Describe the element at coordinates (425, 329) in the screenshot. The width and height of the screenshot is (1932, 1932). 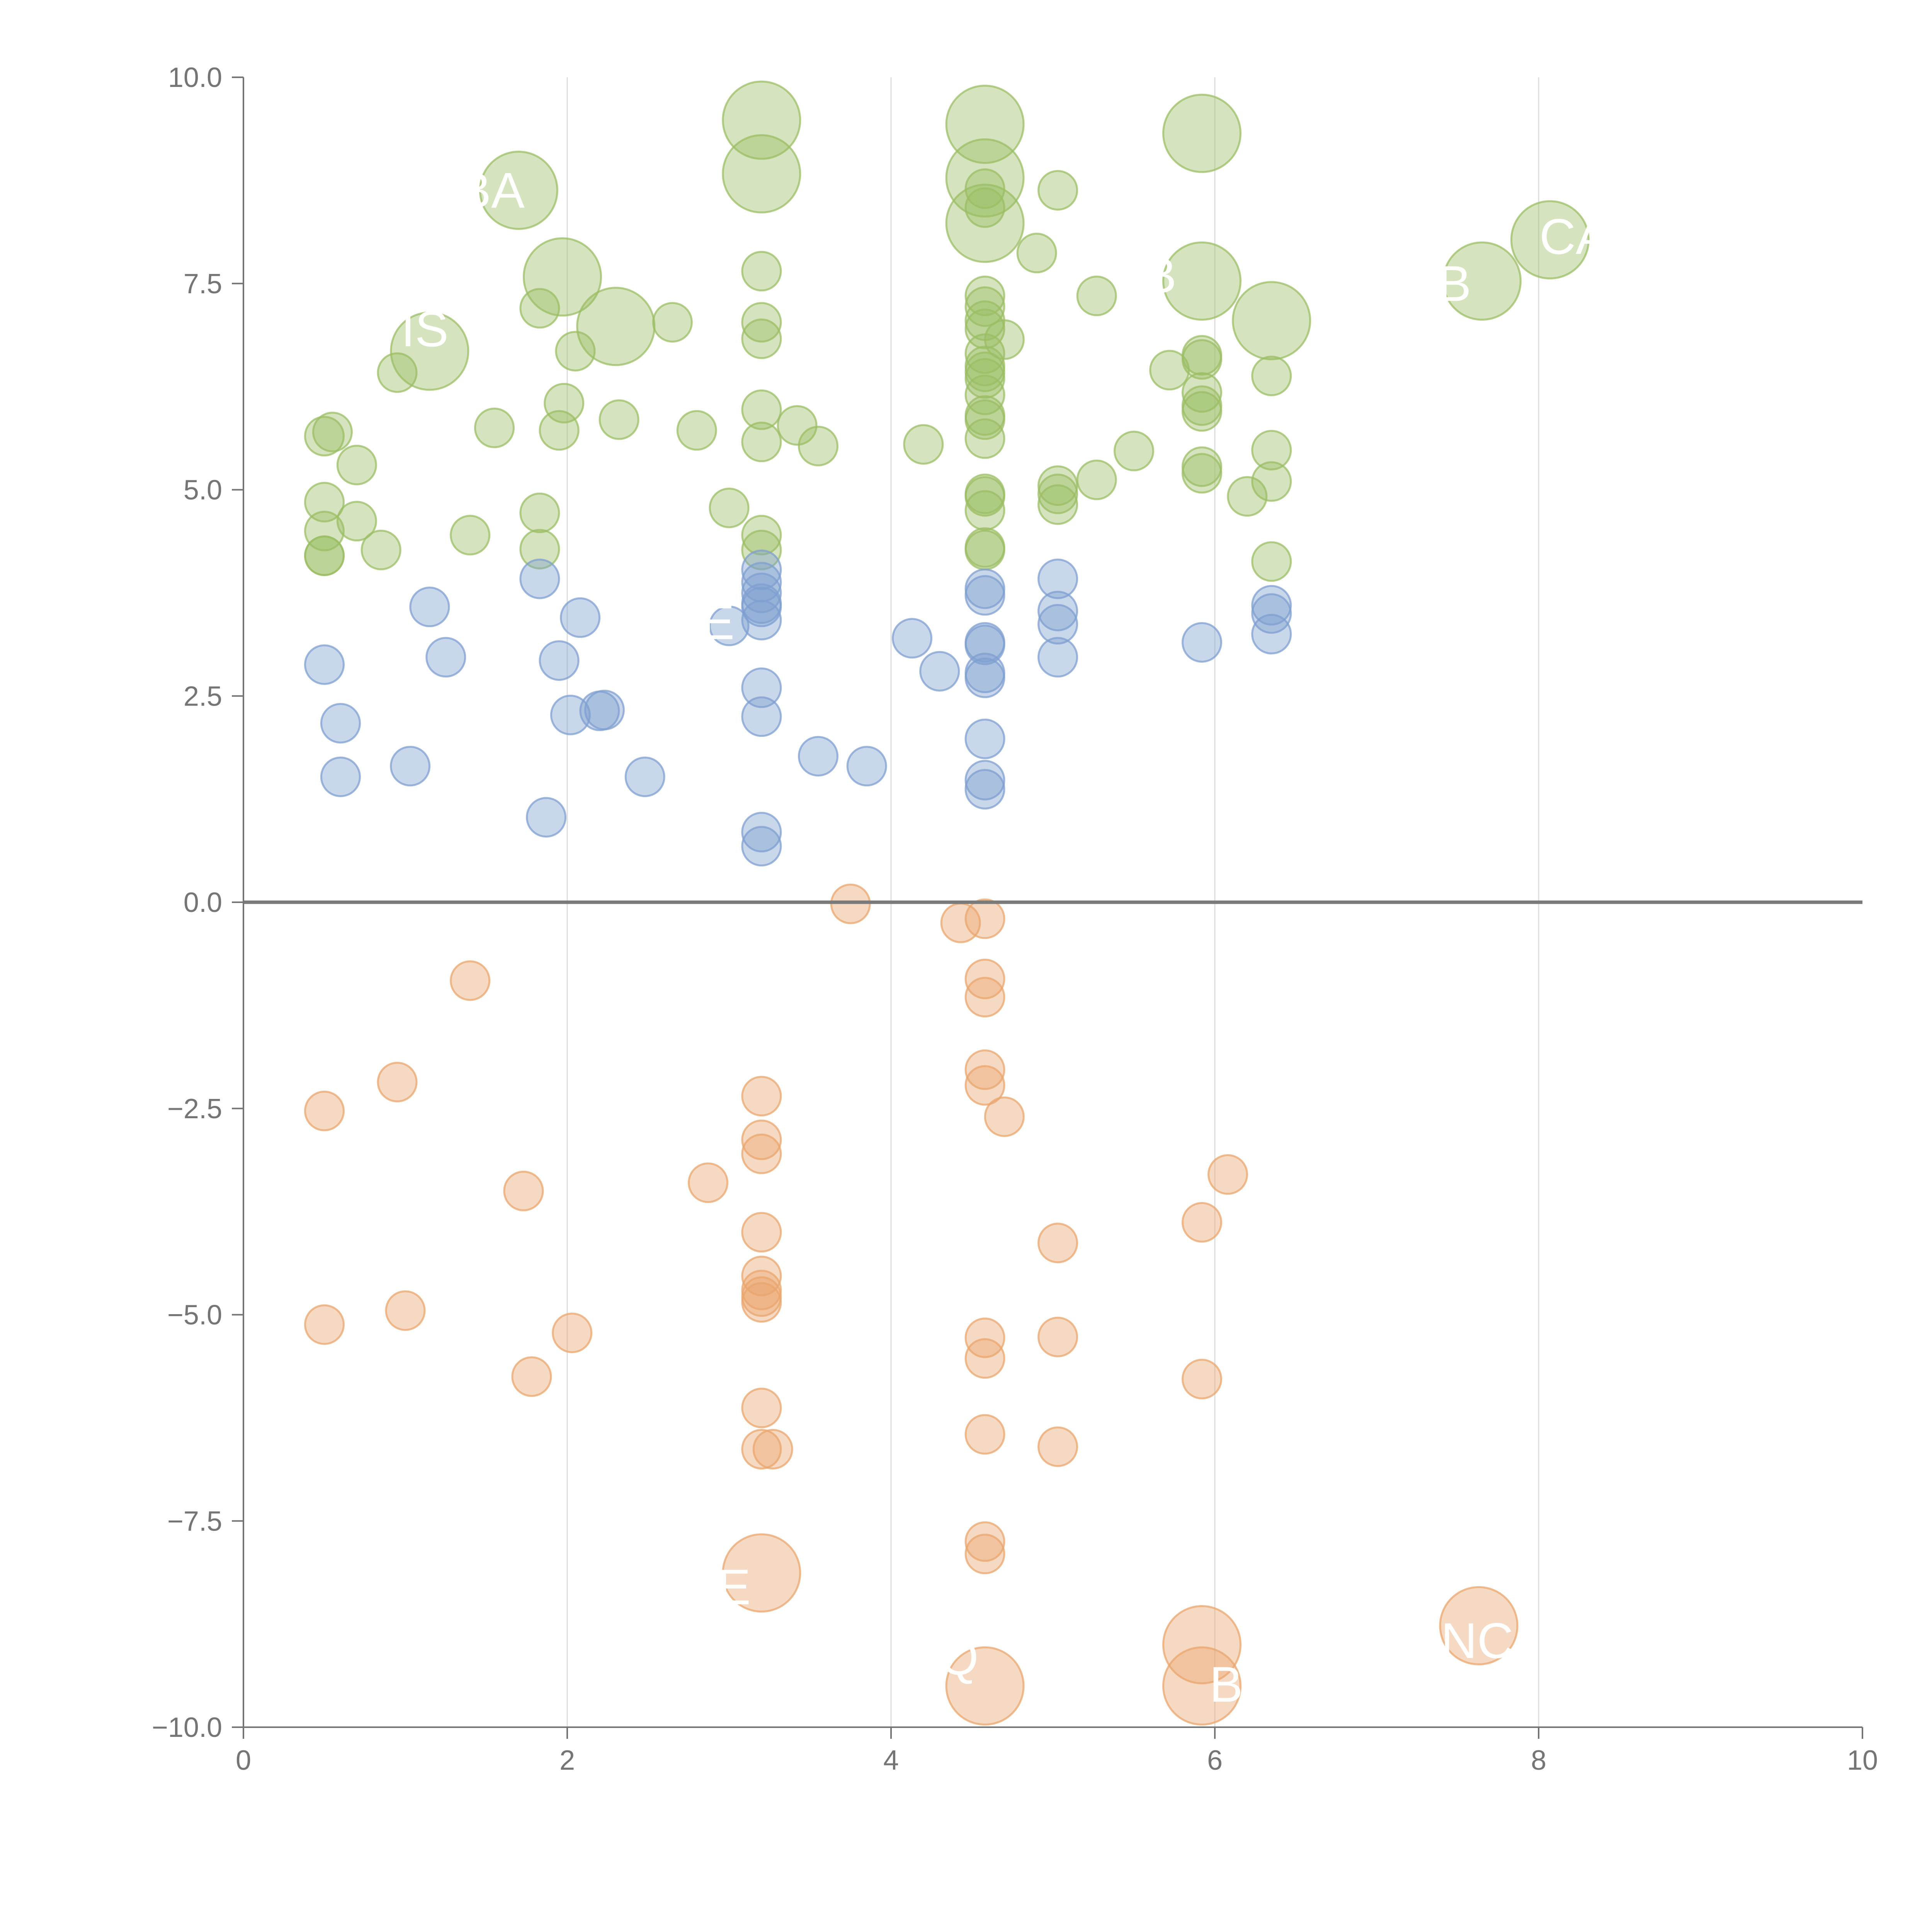
I see `point-annotation: IS` at that location.